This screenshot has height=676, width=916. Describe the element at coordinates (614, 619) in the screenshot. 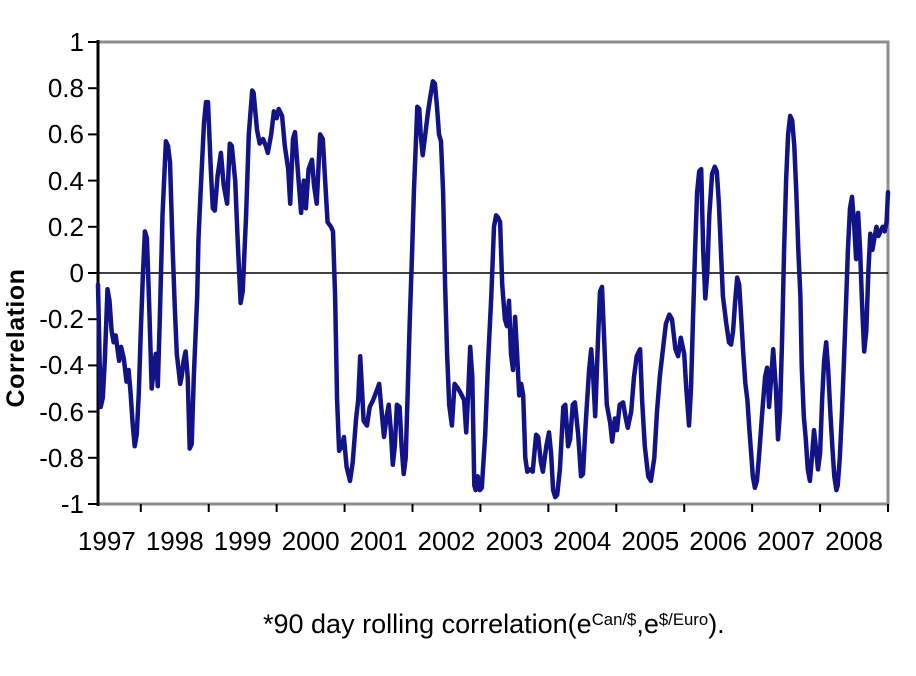

I see `caption-superscript-can-dollar: Can/$` at that location.